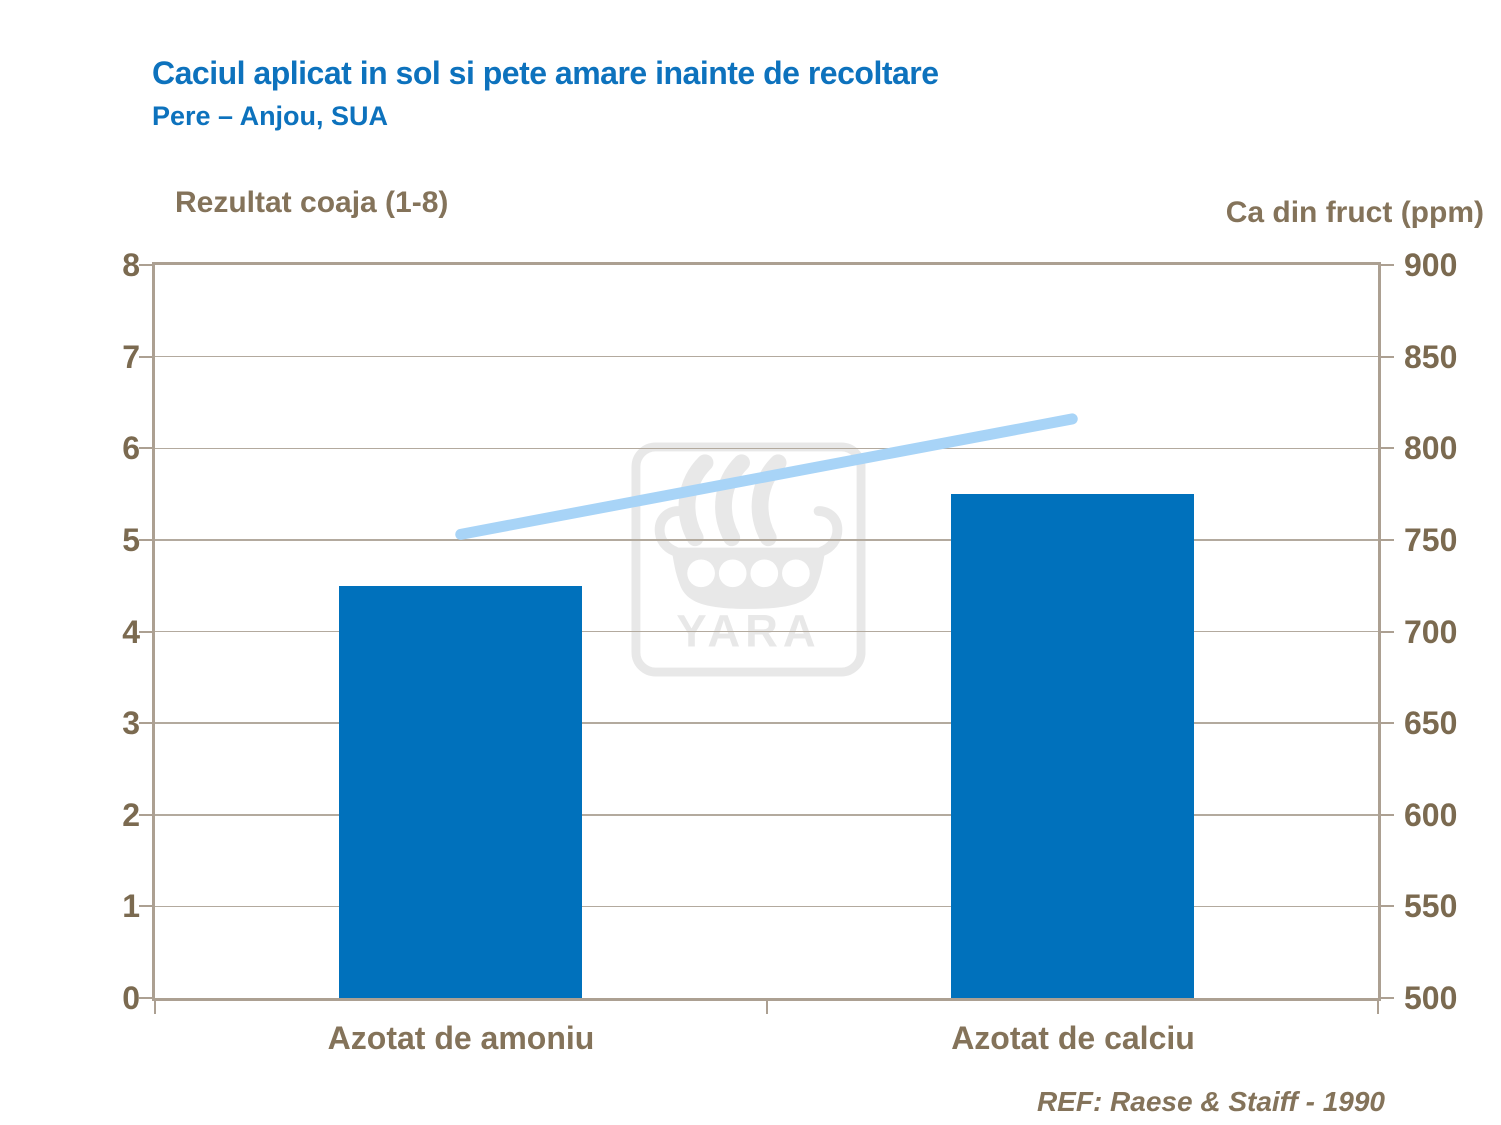 Image resolution: width=1501 pixels, height=1125 pixels. Describe the element at coordinates (1431, 723) in the screenshot. I see `right-axis-tick-label: 650` at that location.